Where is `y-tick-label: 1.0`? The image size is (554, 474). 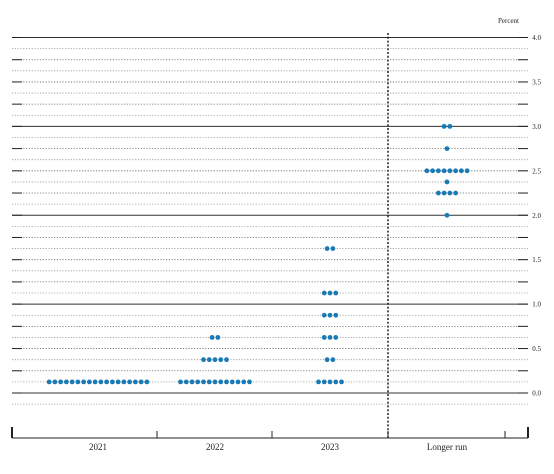
y-tick-label: 1.0 is located at coordinates (536, 305).